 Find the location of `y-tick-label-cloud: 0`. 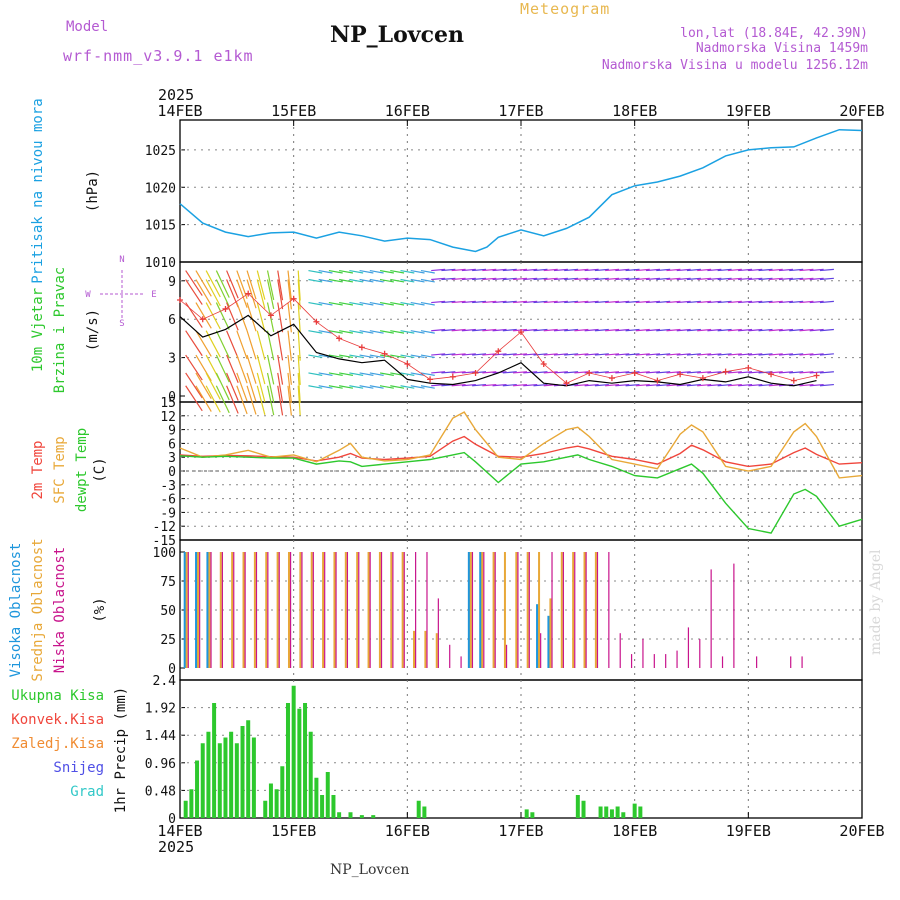

y-tick-label-cloud: 0 is located at coordinates (172, 669).